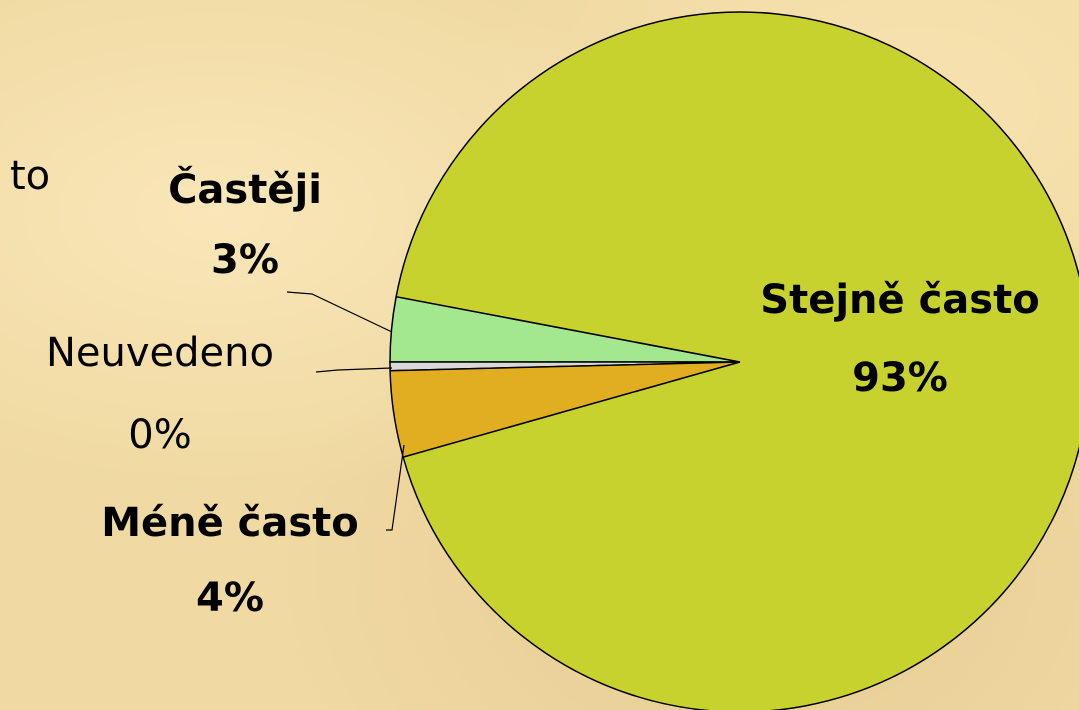 The height and width of the screenshot is (710, 1079). Describe the element at coordinates (159, 435) in the screenshot. I see `value-label: 0%` at that location.